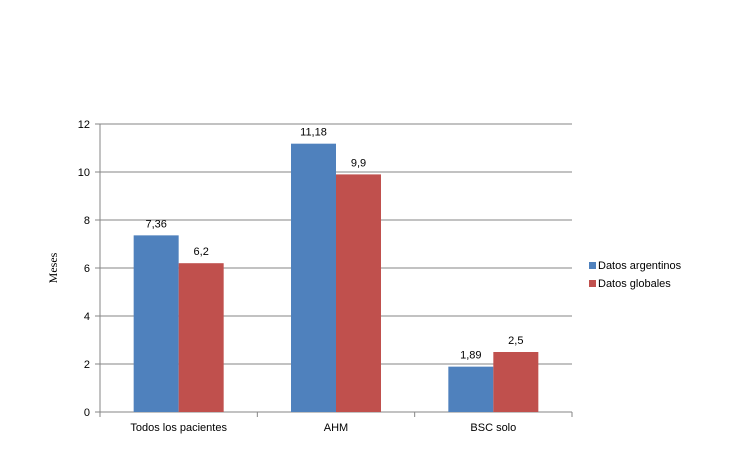 The height and width of the screenshot is (455, 737). Describe the element at coordinates (201, 252) in the screenshot. I see `data-label: 6,2` at that location.